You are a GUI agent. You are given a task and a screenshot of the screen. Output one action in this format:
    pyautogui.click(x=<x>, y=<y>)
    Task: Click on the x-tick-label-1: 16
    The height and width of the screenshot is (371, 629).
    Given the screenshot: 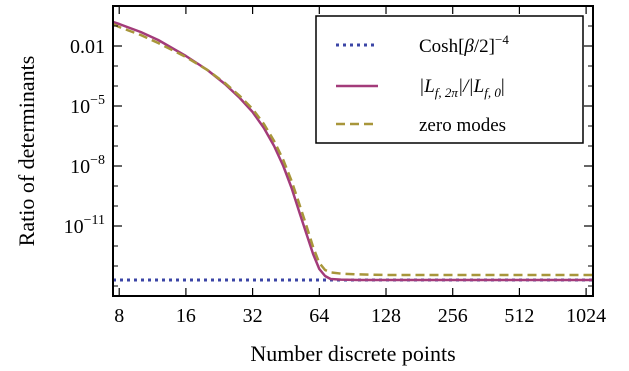 What is the action you would take?
    pyautogui.click(x=186, y=316)
    